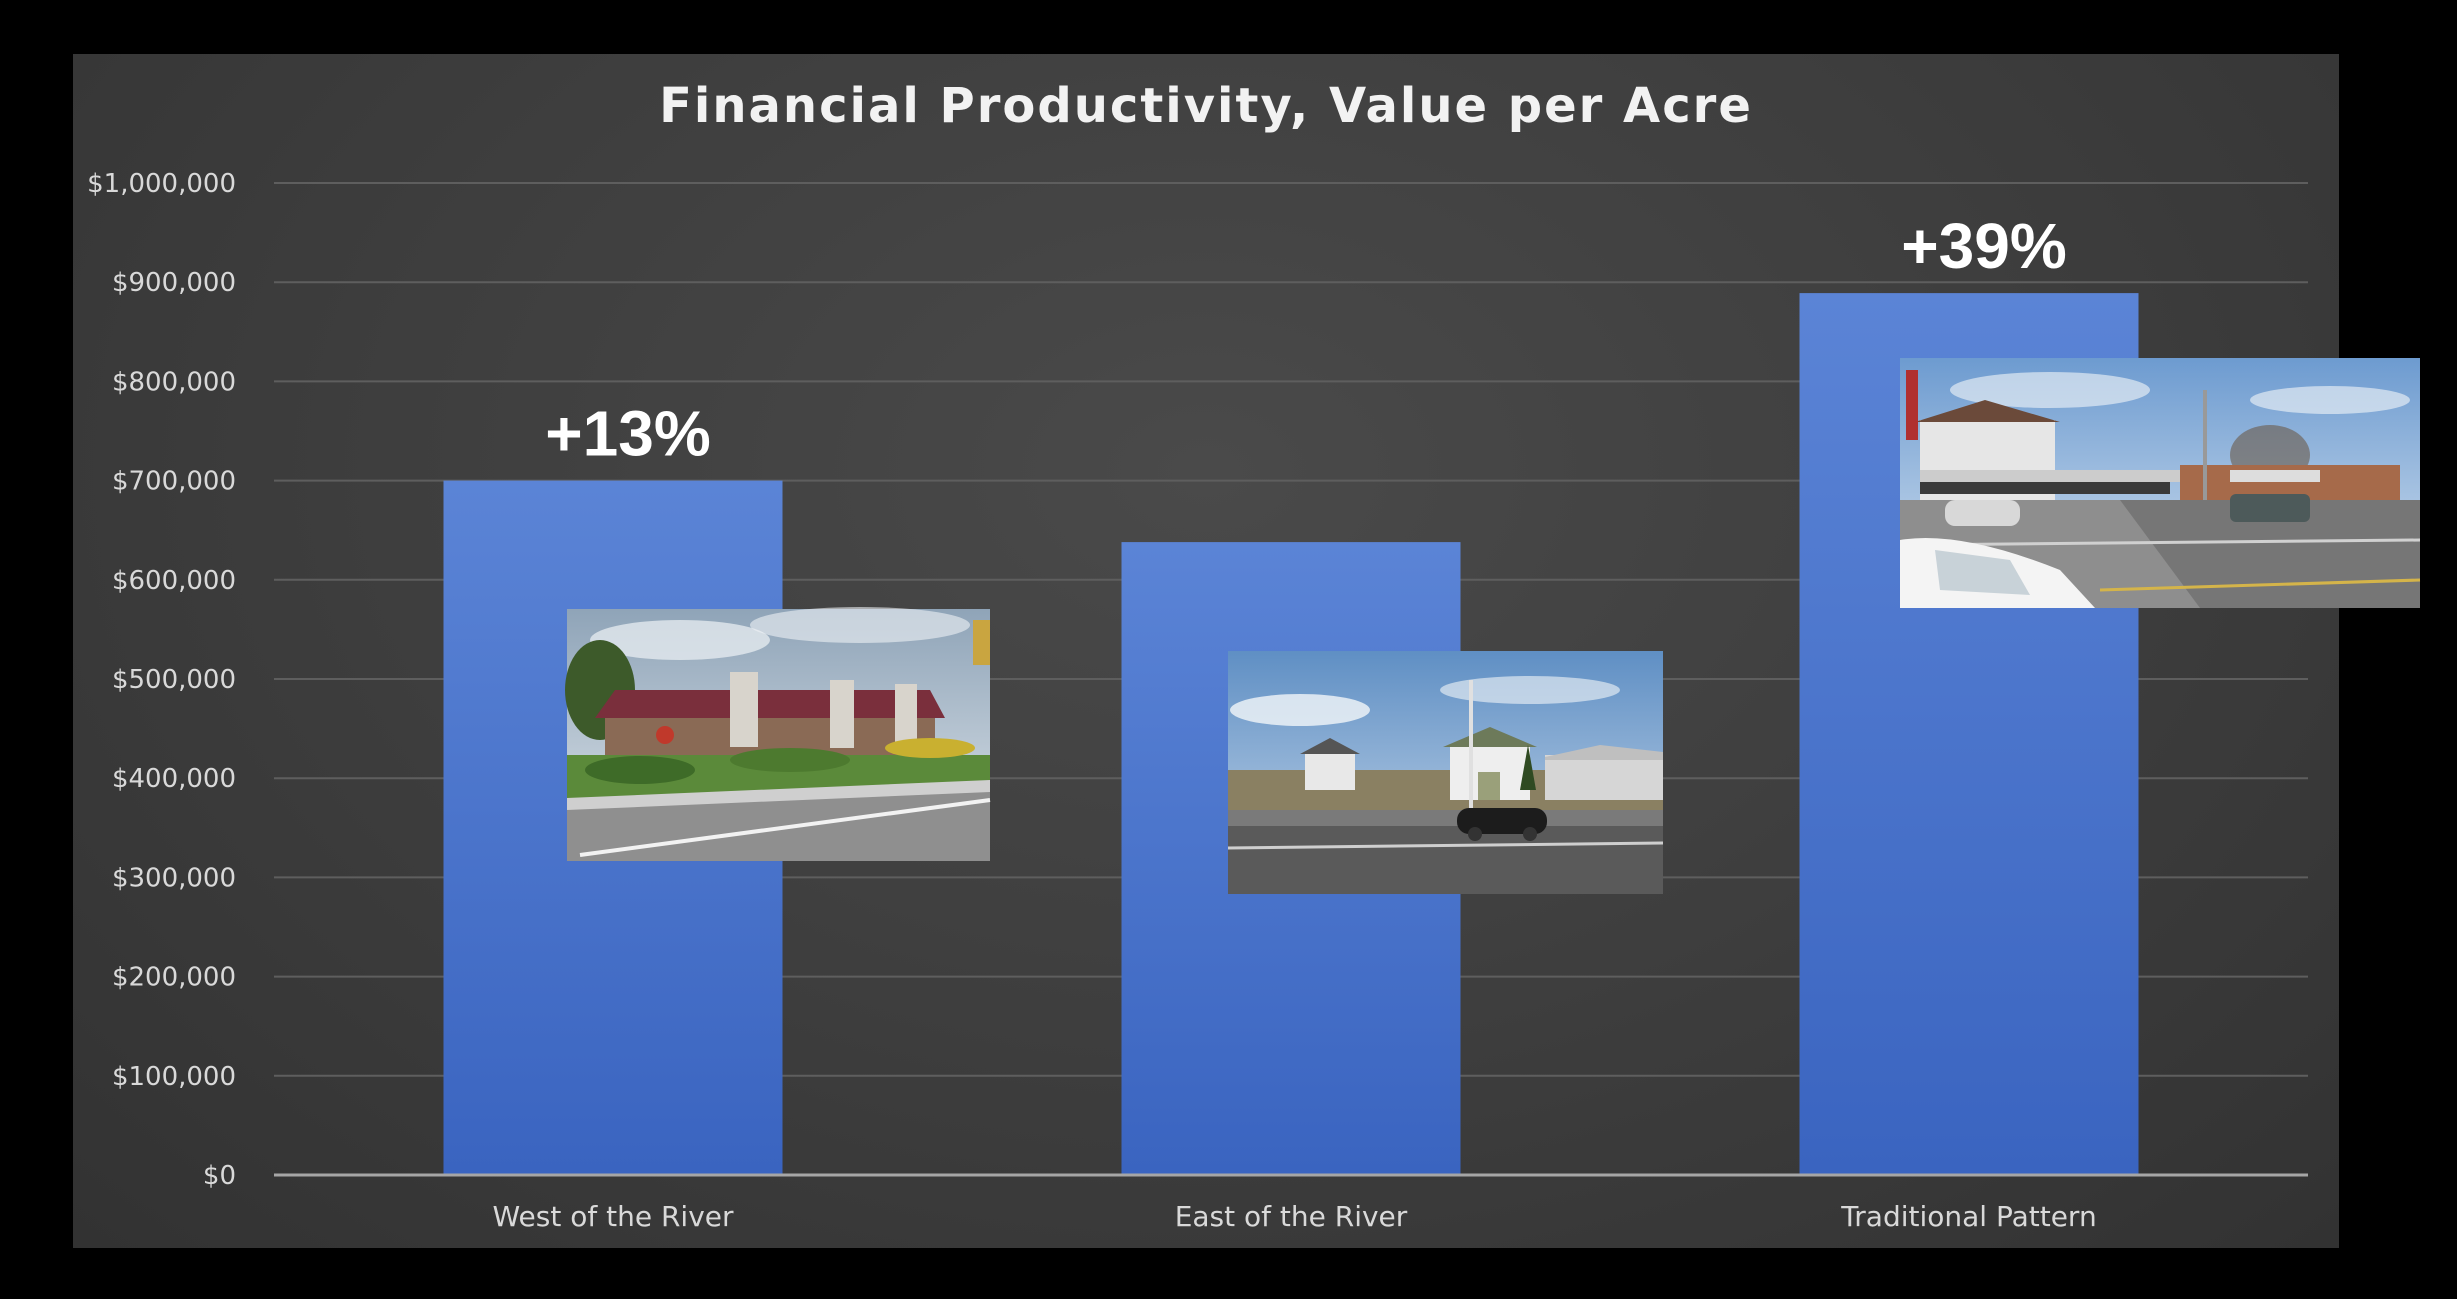 This screenshot has height=1299, width=2457. What do you see at coordinates (174, 482) in the screenshot?
I see `y-tick-label: $700,000` at bounding box center [174, 482].